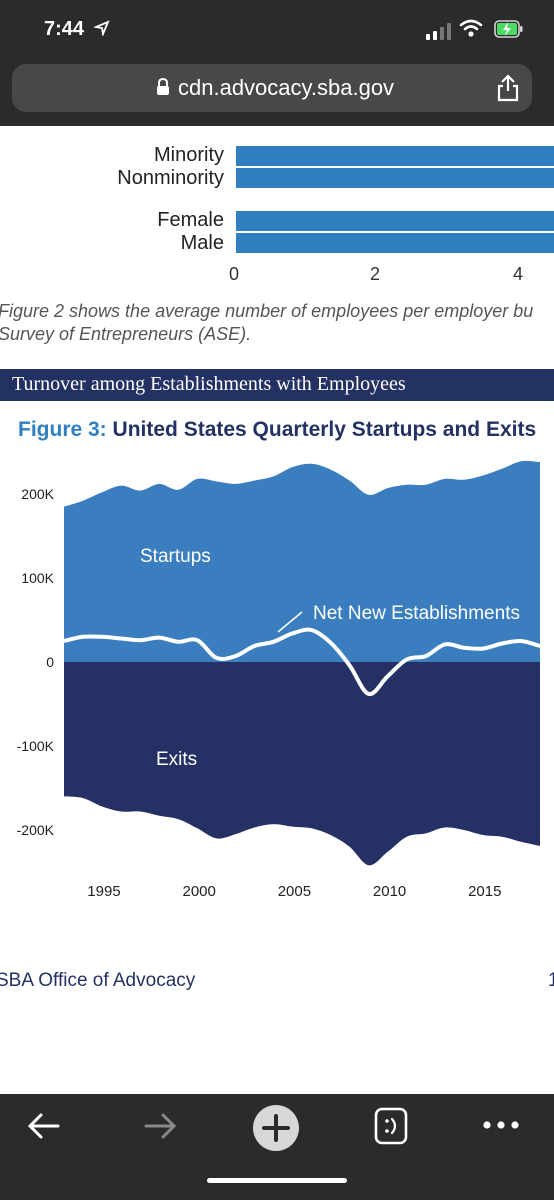  What do you see at coordinates (102, 28) in the screenshot?
I see `location-arrow-icon` at bounding box center [102, 28].